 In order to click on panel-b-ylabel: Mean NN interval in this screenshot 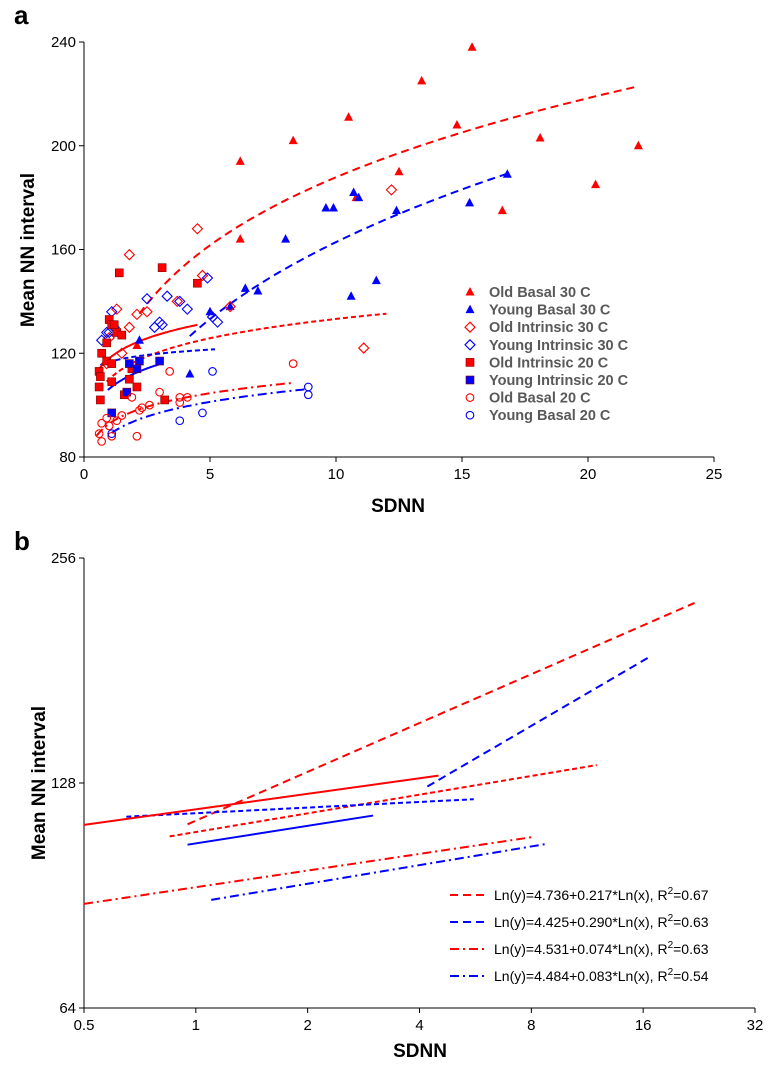, I will do `click(39, 783)`.